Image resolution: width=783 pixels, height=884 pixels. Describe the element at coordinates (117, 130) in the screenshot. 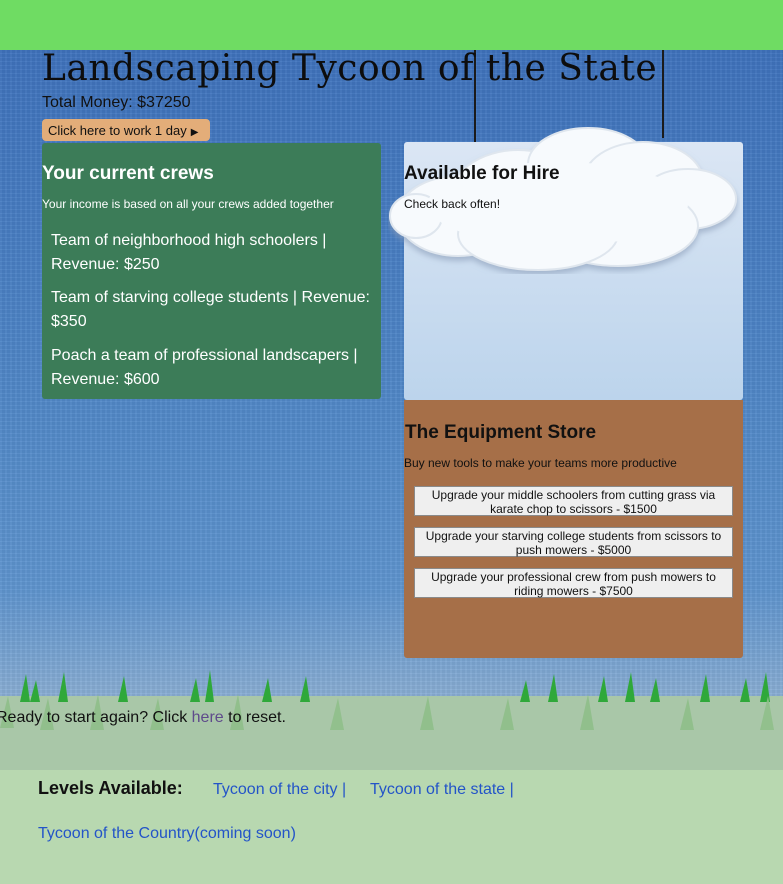

I see `work-day-label: Click here to work 1 day` at that location.